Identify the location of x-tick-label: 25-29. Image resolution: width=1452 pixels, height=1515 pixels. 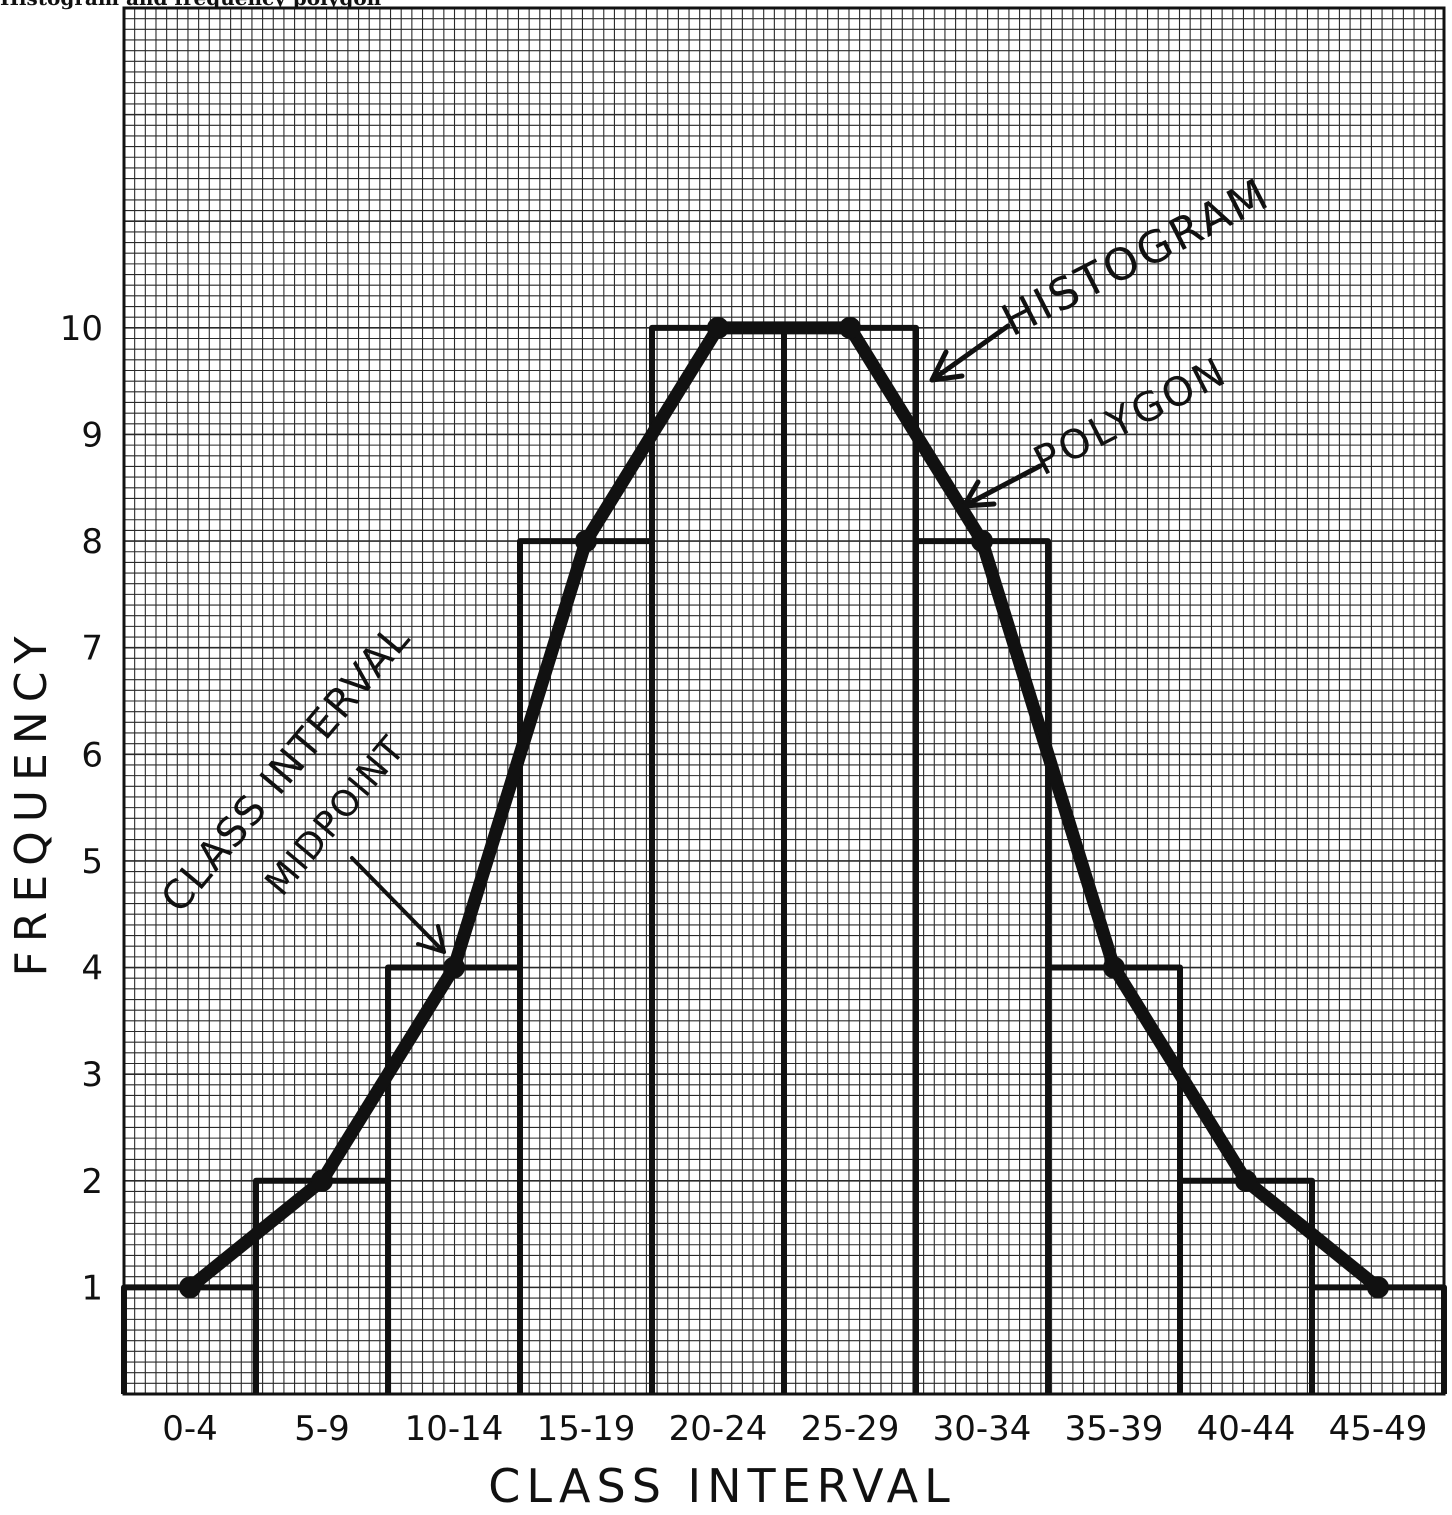
(850, 1429).